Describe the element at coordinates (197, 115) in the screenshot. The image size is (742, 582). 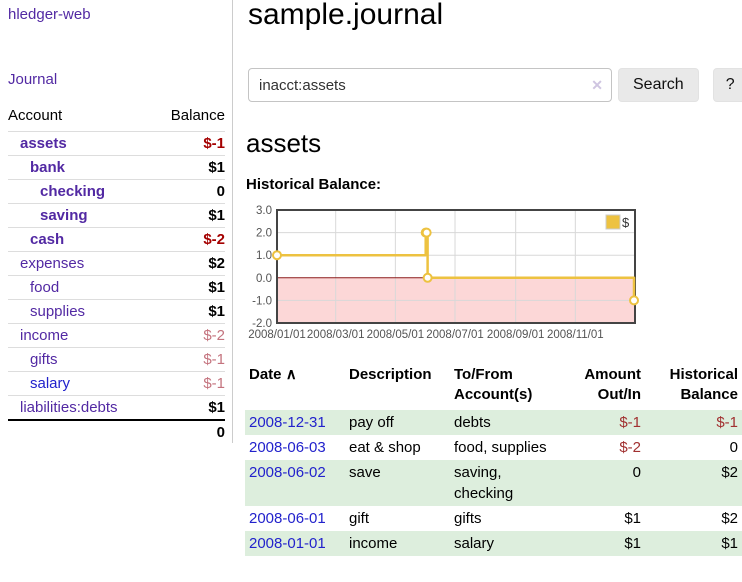
I see `accounts-header-balance: Balance` at that location.